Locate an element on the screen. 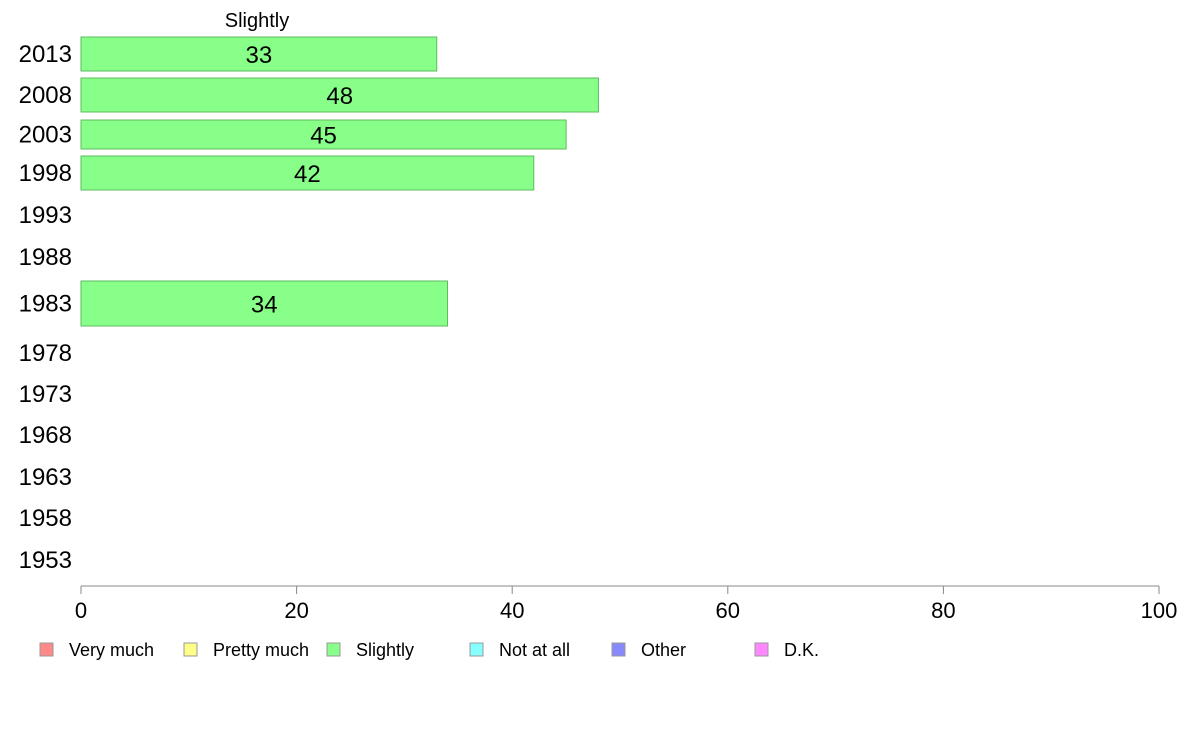  year-label: 1973 is located at coordinates (45, 394).